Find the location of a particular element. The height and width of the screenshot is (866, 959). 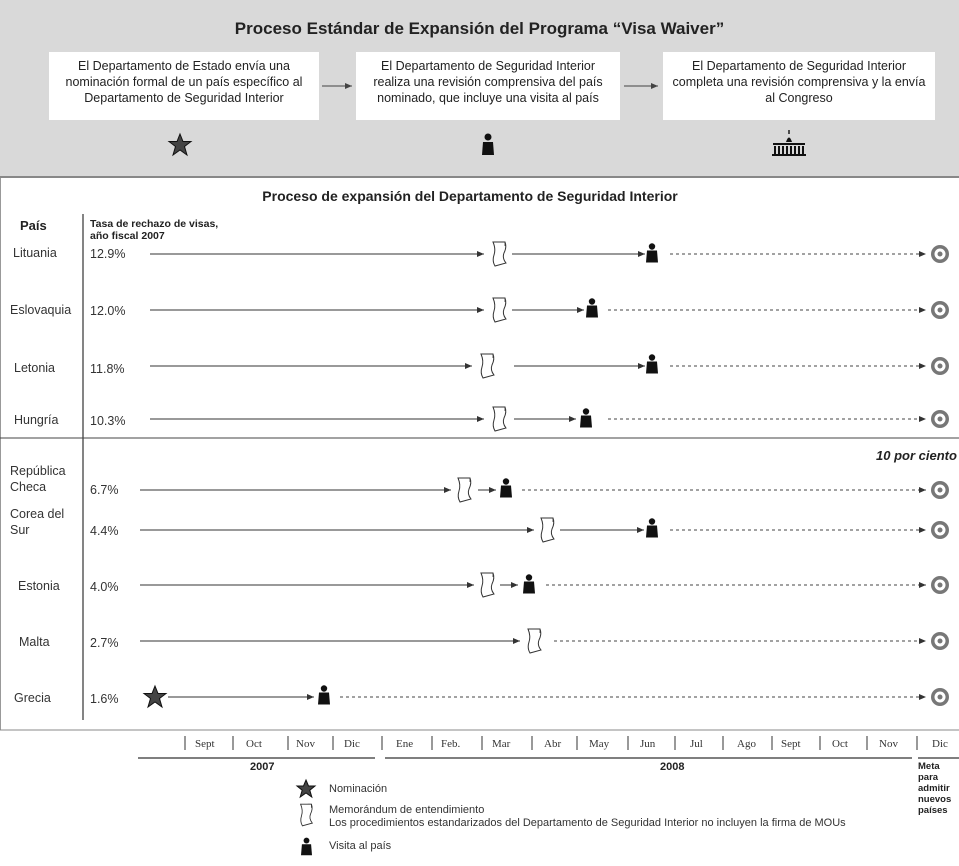

threshold-label: 10 por ciento is located at coordinates (916, 455).